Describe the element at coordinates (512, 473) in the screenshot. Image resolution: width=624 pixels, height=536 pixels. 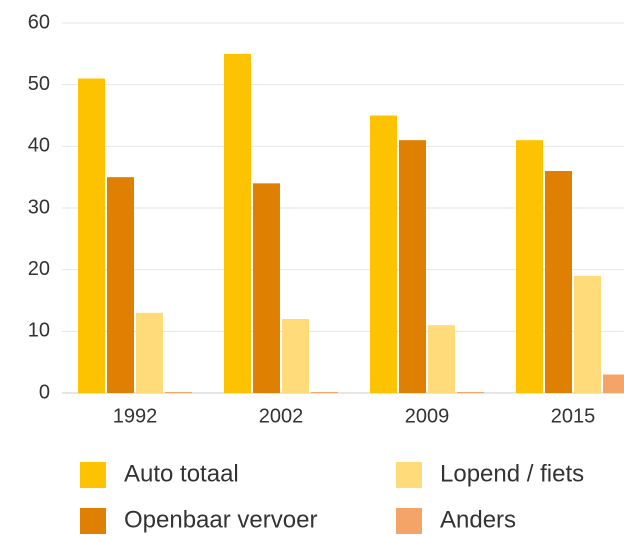
I see `legend-label: Lopend / fiets` at that location.